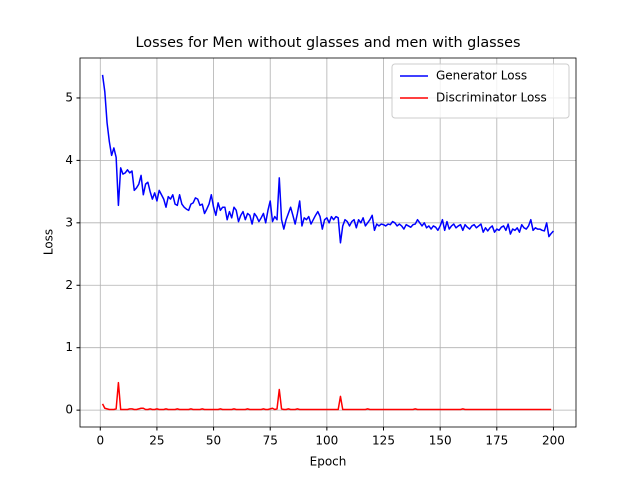  I want to click on x-tick-label: 75, so click(270, 441).